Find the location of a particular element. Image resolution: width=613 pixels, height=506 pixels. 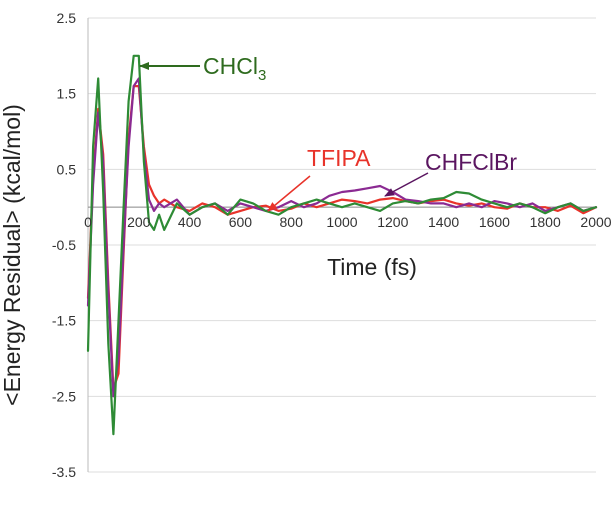

chcl3-label-main: CHCl is located at coordinates (230, 66).